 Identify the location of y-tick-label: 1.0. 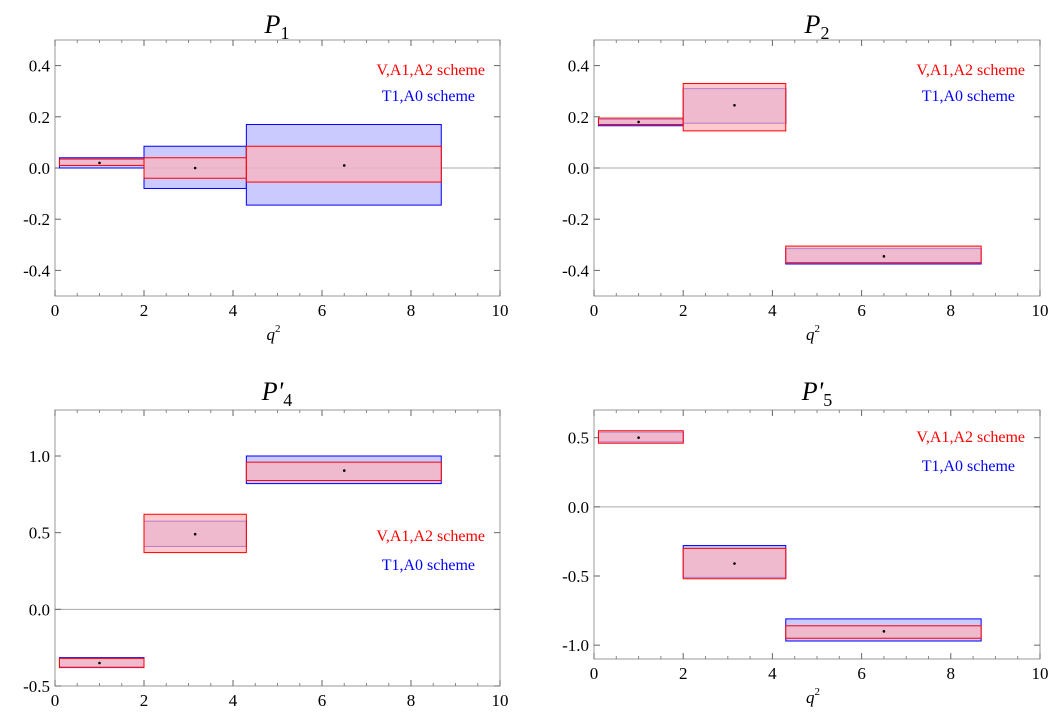
(39, 456).